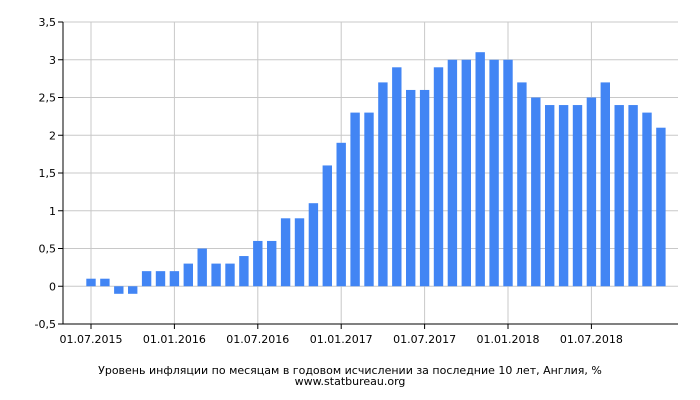 This screenshot has height=400, width=700. Describe the element at coordinates (48, 249) in the screenshot. I see `y-tick-label: 0,5` at that location.